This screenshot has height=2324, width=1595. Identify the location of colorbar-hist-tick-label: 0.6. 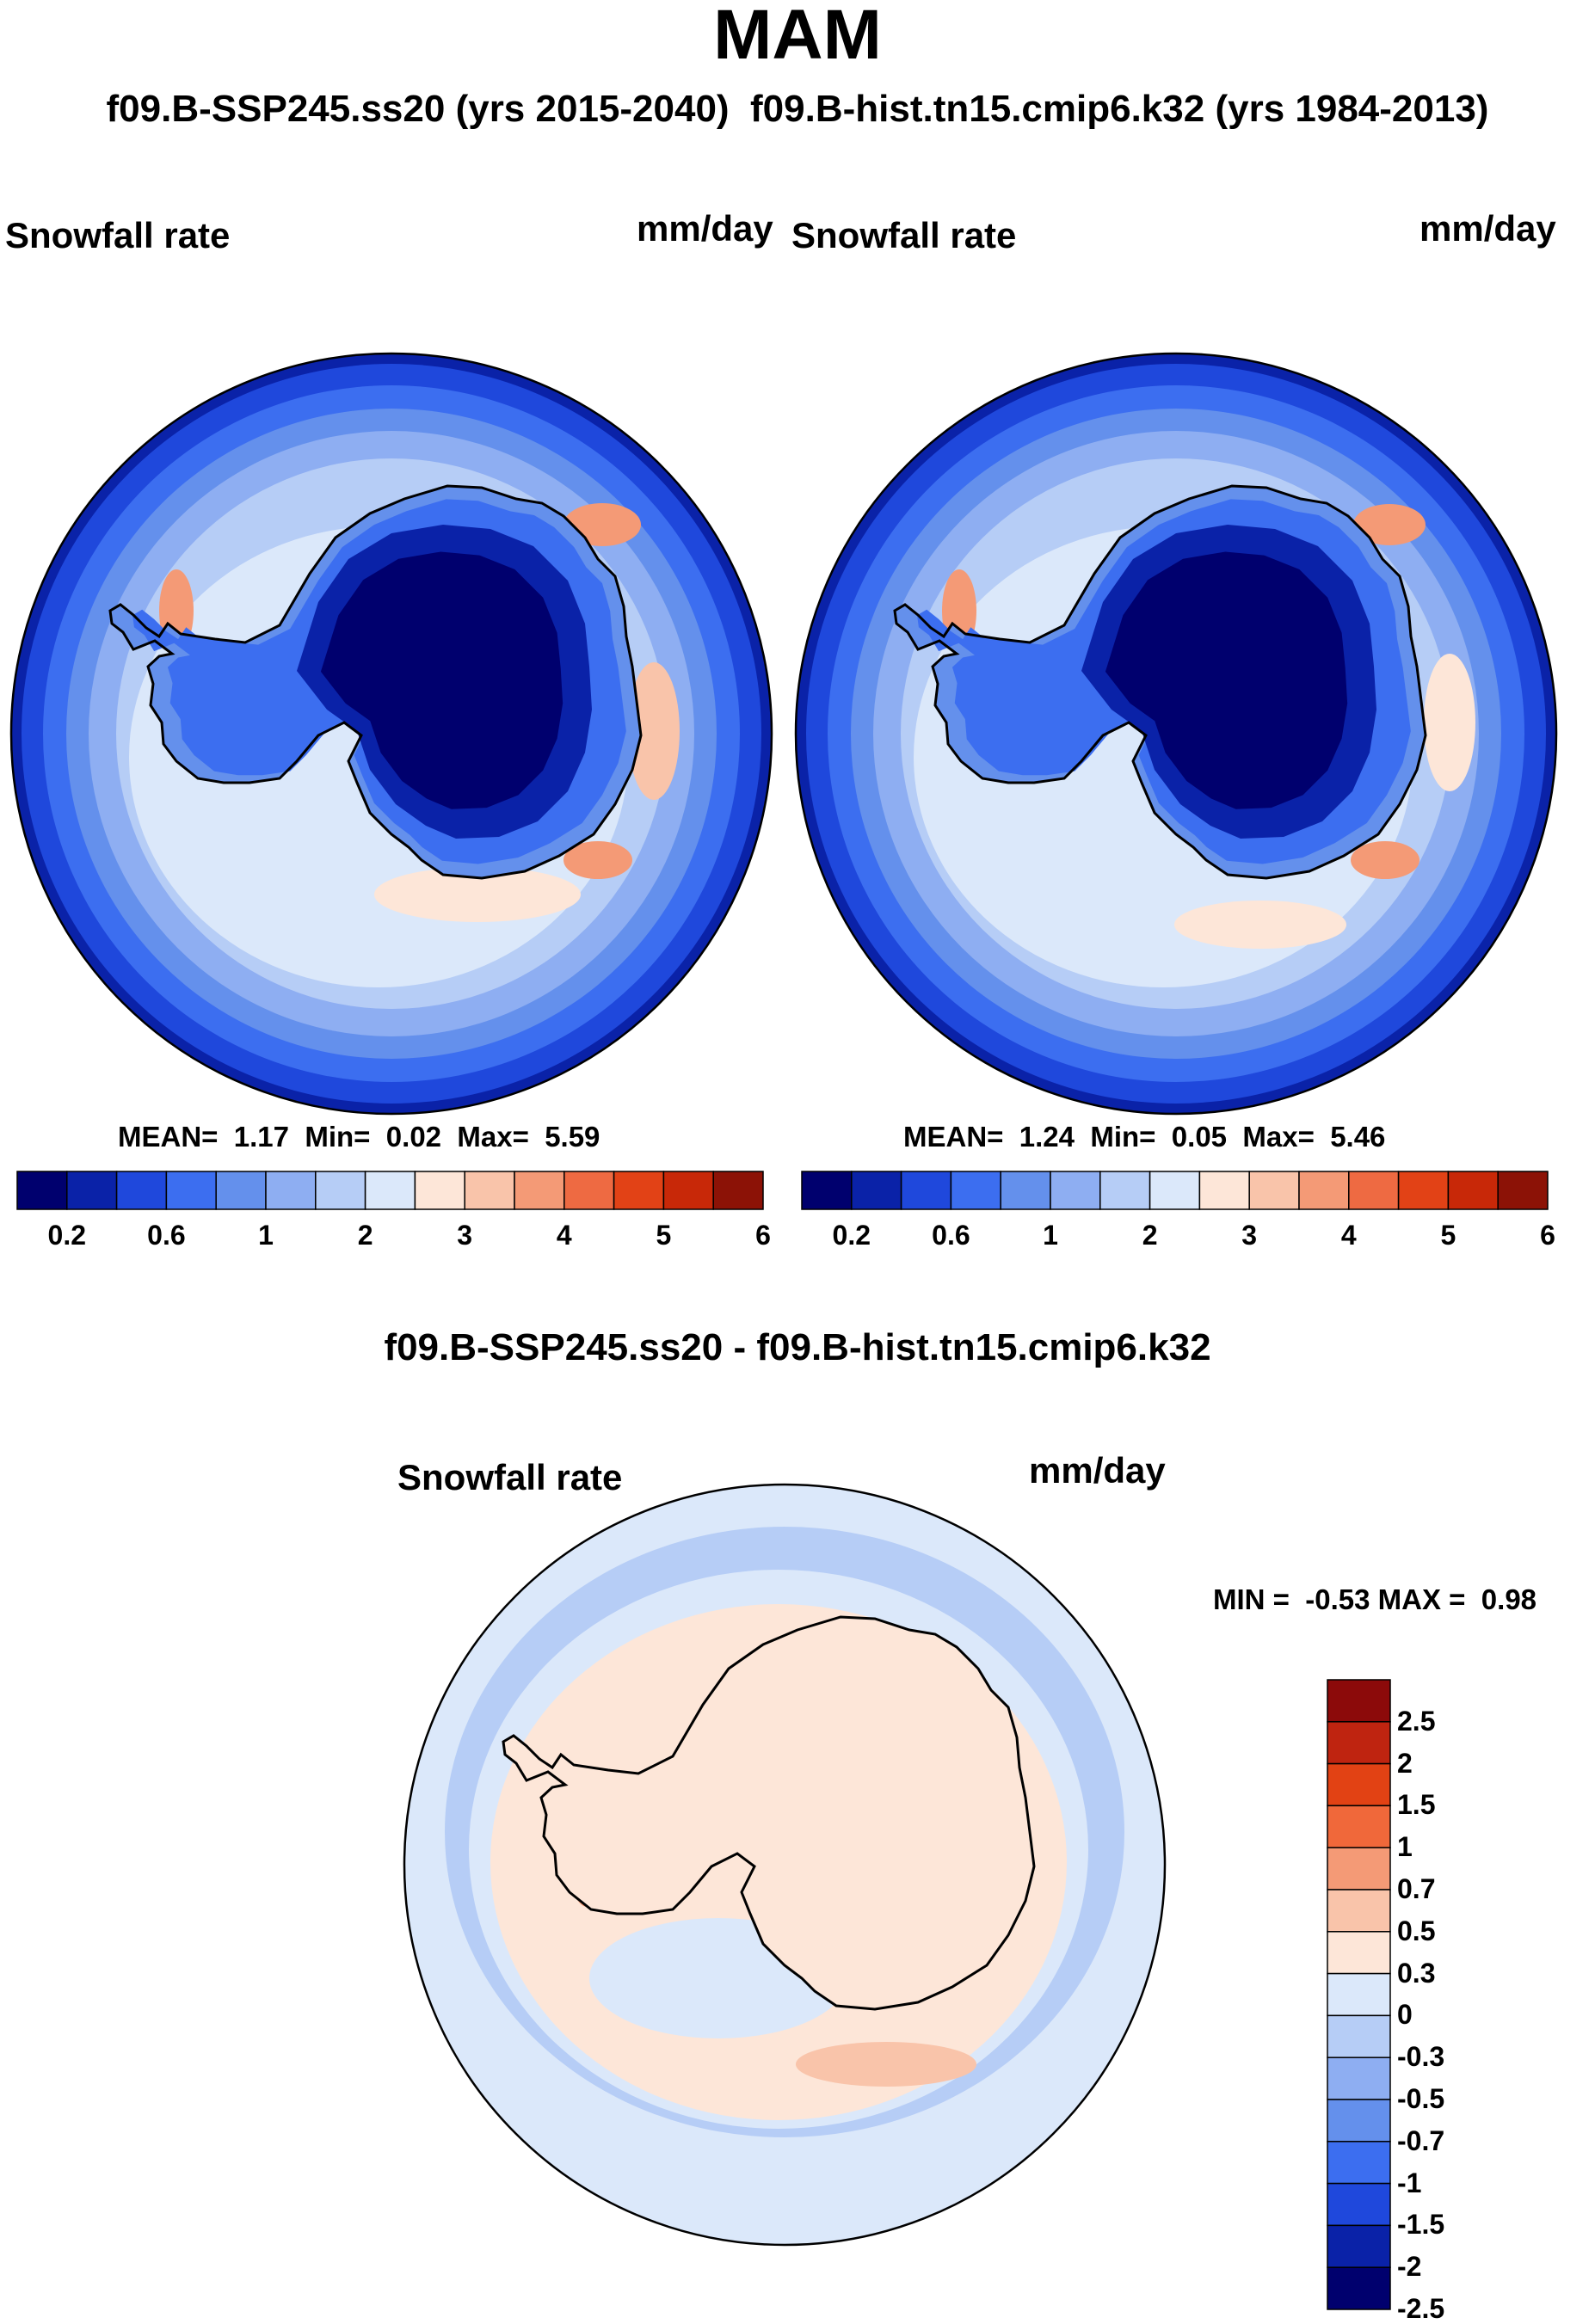
(951, 1235).